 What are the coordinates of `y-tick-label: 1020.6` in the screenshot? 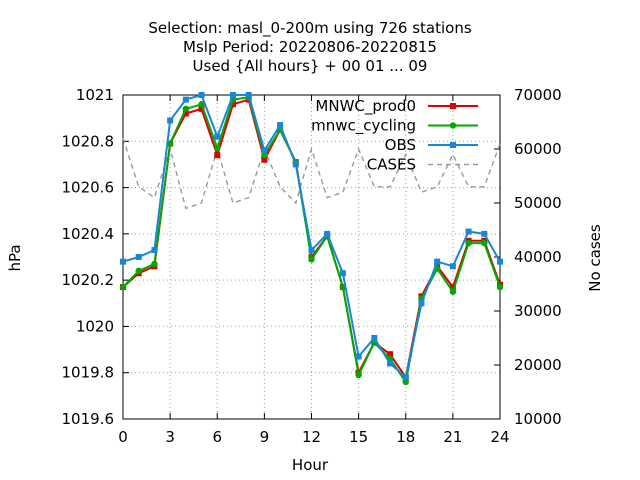 It's located at (88, 188).